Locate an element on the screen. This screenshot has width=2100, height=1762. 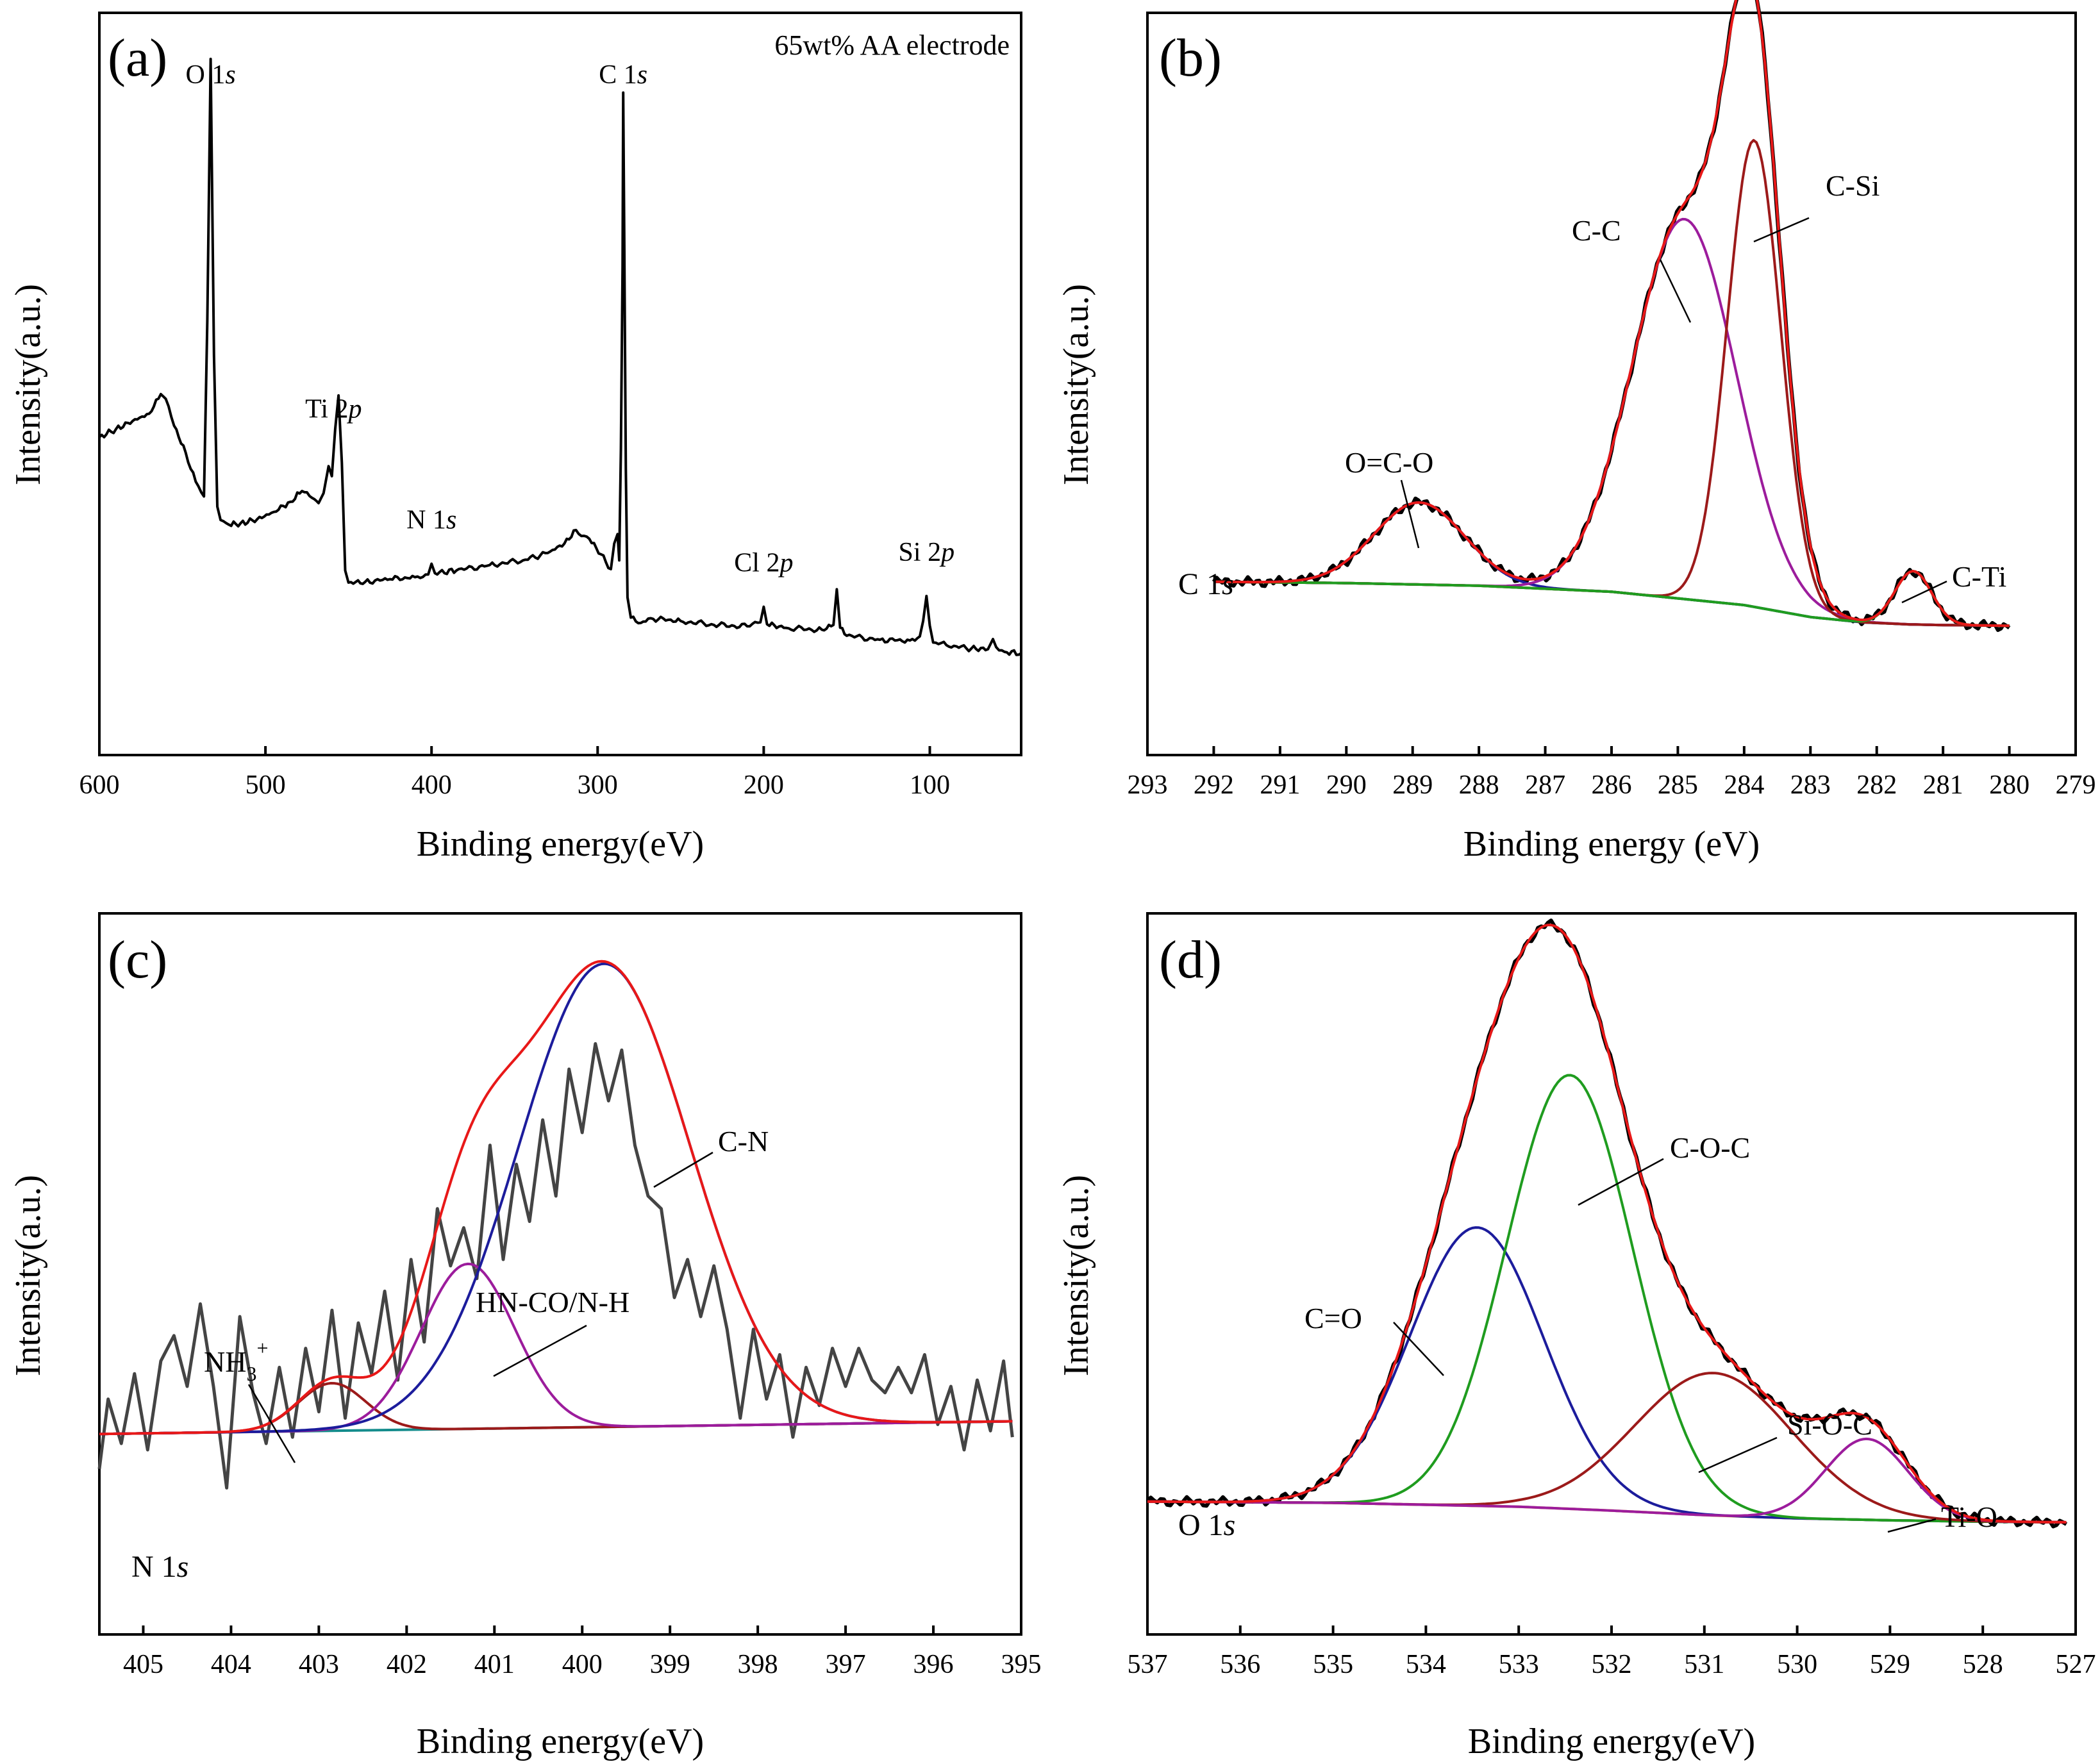
panel-c-x-tick-label: 397 is located at coordinates (846, 1664).